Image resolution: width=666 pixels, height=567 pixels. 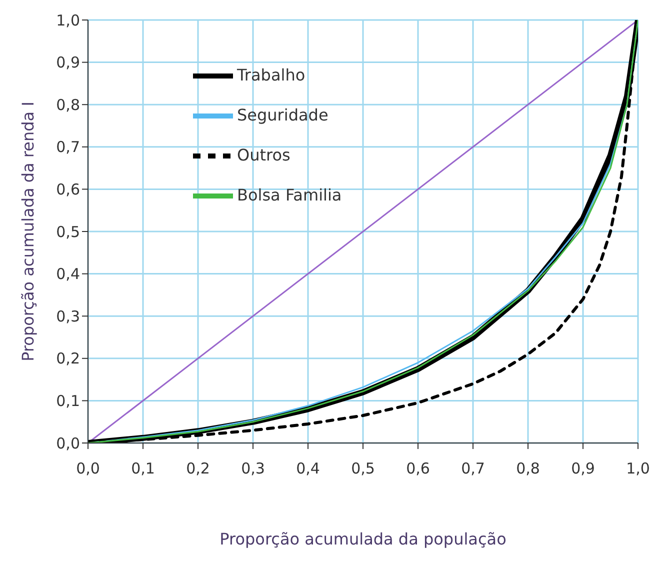 What do you see at coordinates (68, 359) in the screenshot?
I see `y-tick-label: 0,2` at bounding box center [68, 359].